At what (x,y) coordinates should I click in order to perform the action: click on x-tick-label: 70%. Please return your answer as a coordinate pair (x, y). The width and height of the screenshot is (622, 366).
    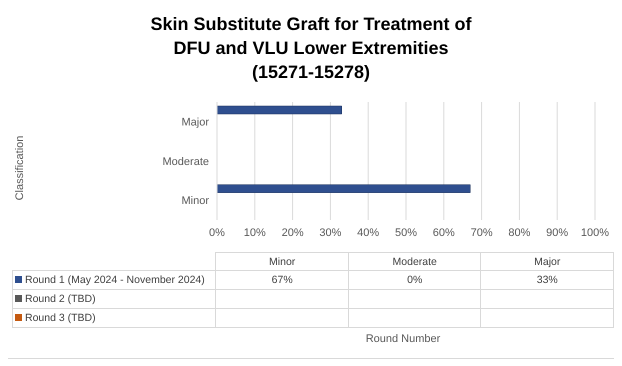
    Looking at the image, I should click on (481, 232).